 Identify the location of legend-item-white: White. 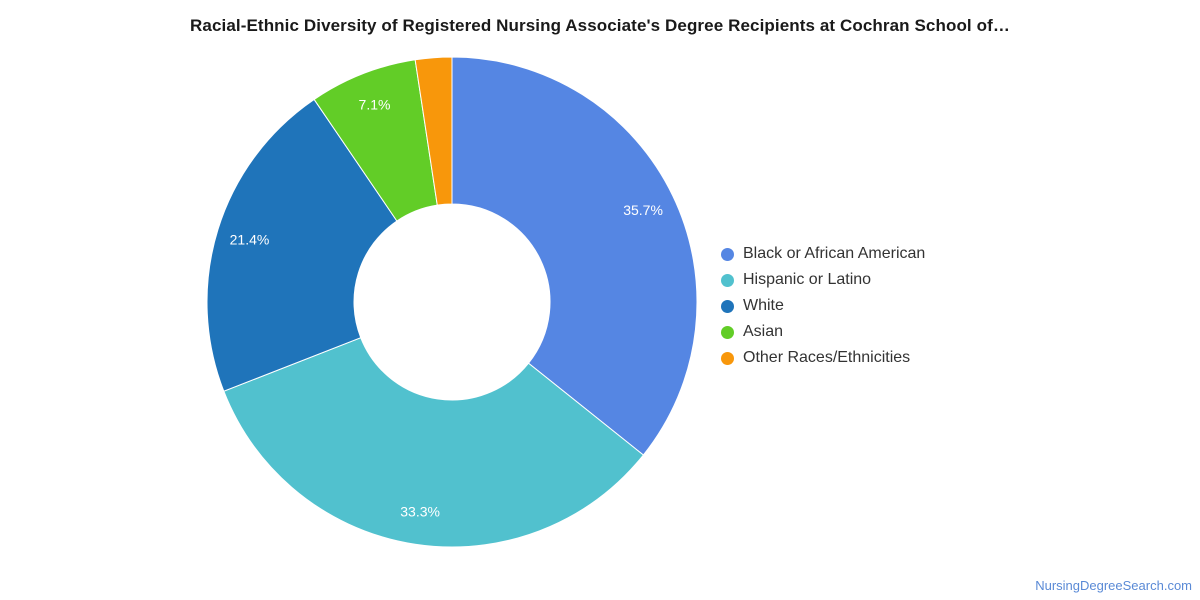
(823, 306).